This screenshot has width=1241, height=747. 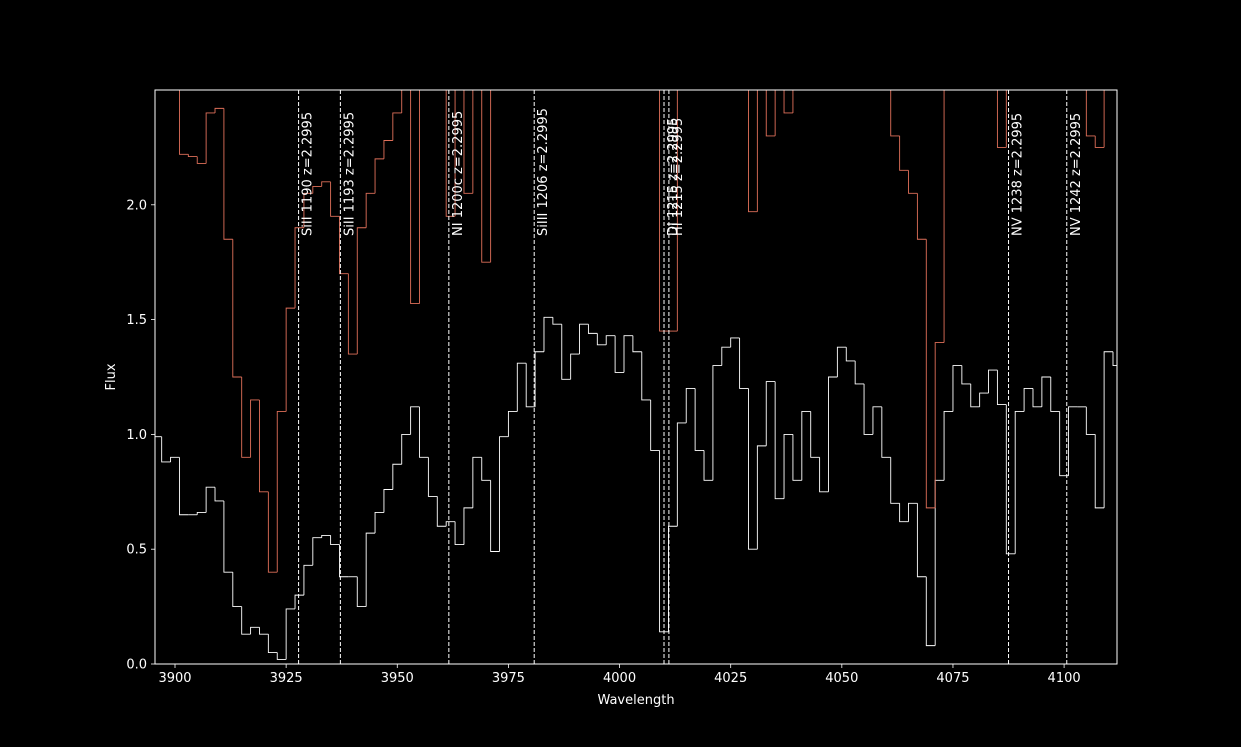 I want to click on x-tick-label: 4050, so click(x=841, y=678).